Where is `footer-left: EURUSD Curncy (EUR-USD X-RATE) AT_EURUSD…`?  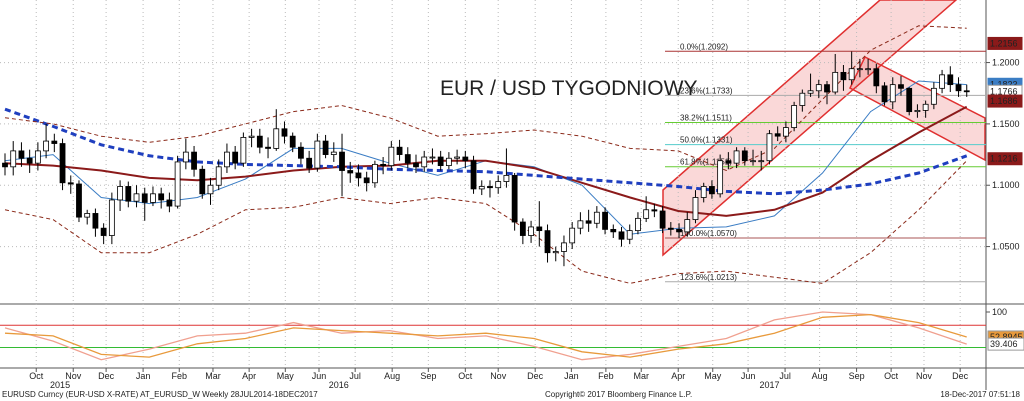 footer-left: EURUSD Curncy (EUR-USD X-RATE) AT_EURUSD… is located at coordinates (160, 394).